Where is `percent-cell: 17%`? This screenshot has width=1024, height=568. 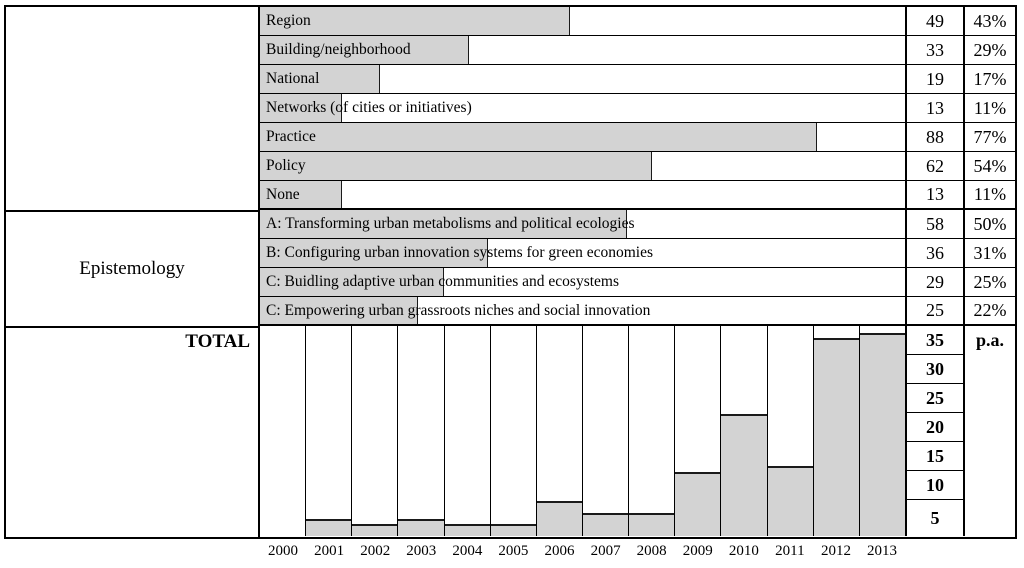
percent-cell: 17% is located at coordinates (989, 79).